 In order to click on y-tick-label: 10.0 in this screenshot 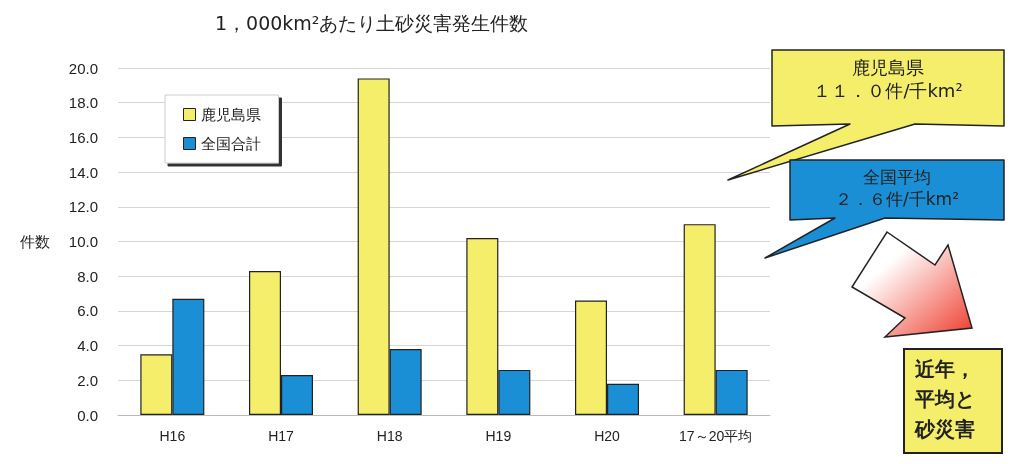, I will do `click(83, 241)`.